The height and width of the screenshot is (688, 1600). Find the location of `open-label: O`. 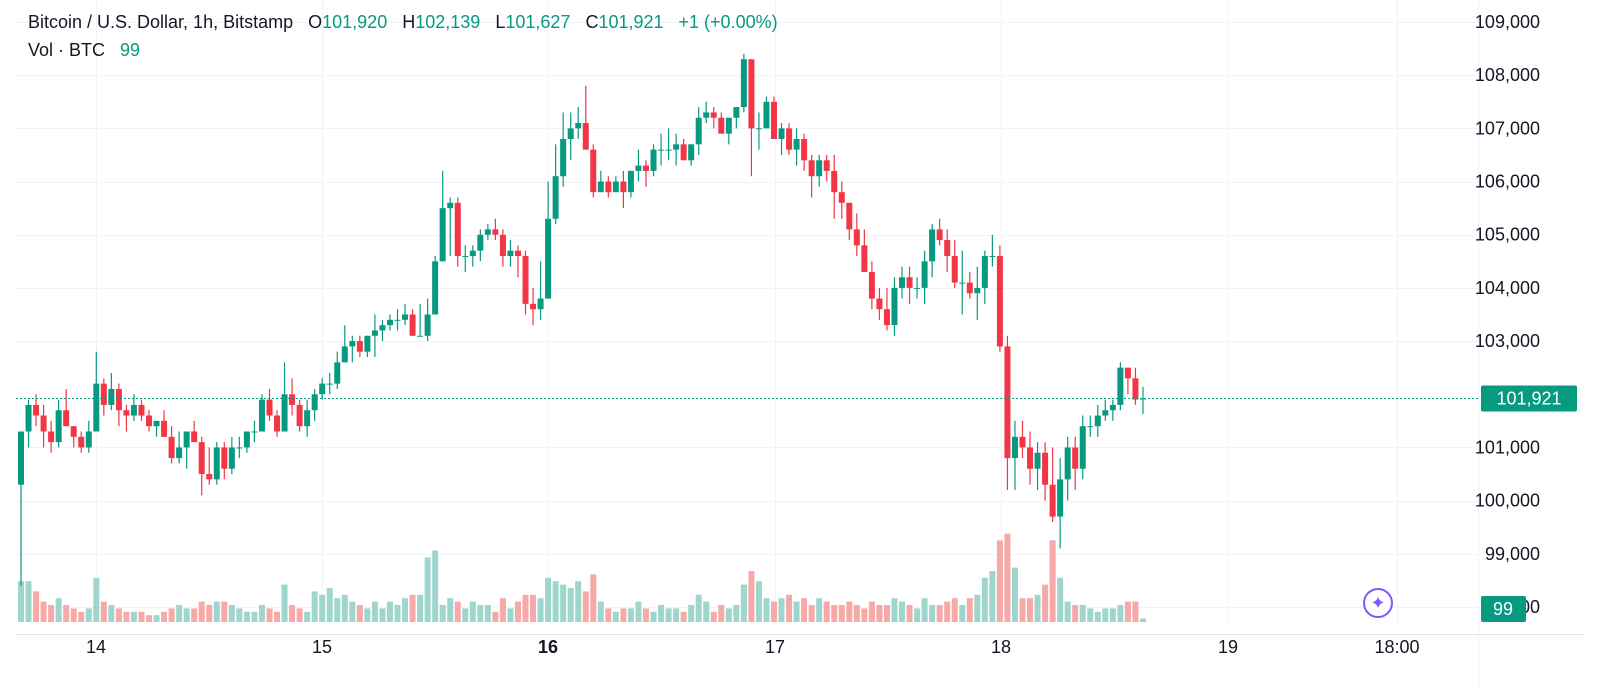

open-label: O is located at coordinates (315, 22).